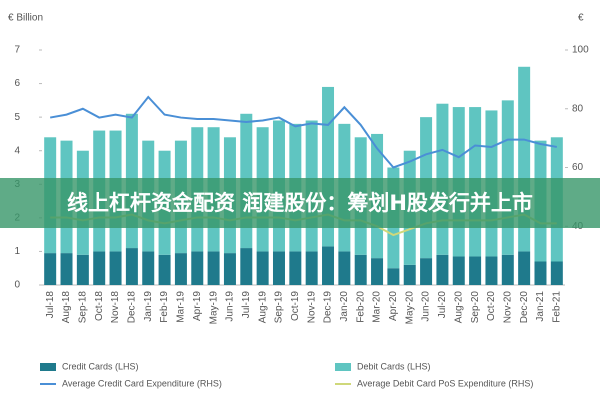 This screenshot has height=400, width=600. Describe the element at coordinates (17, 285) in the screenshot. I see `y-tick-label: 0` at that location.